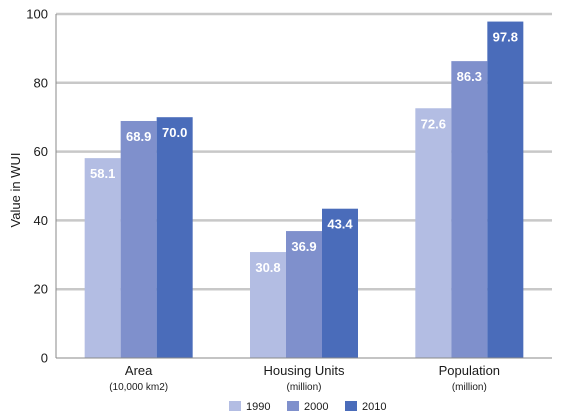 The image size is (580, 417). Describe the element at coordinates (316, 407) in the screenshot. I see `legend-label: 2000` at that location.